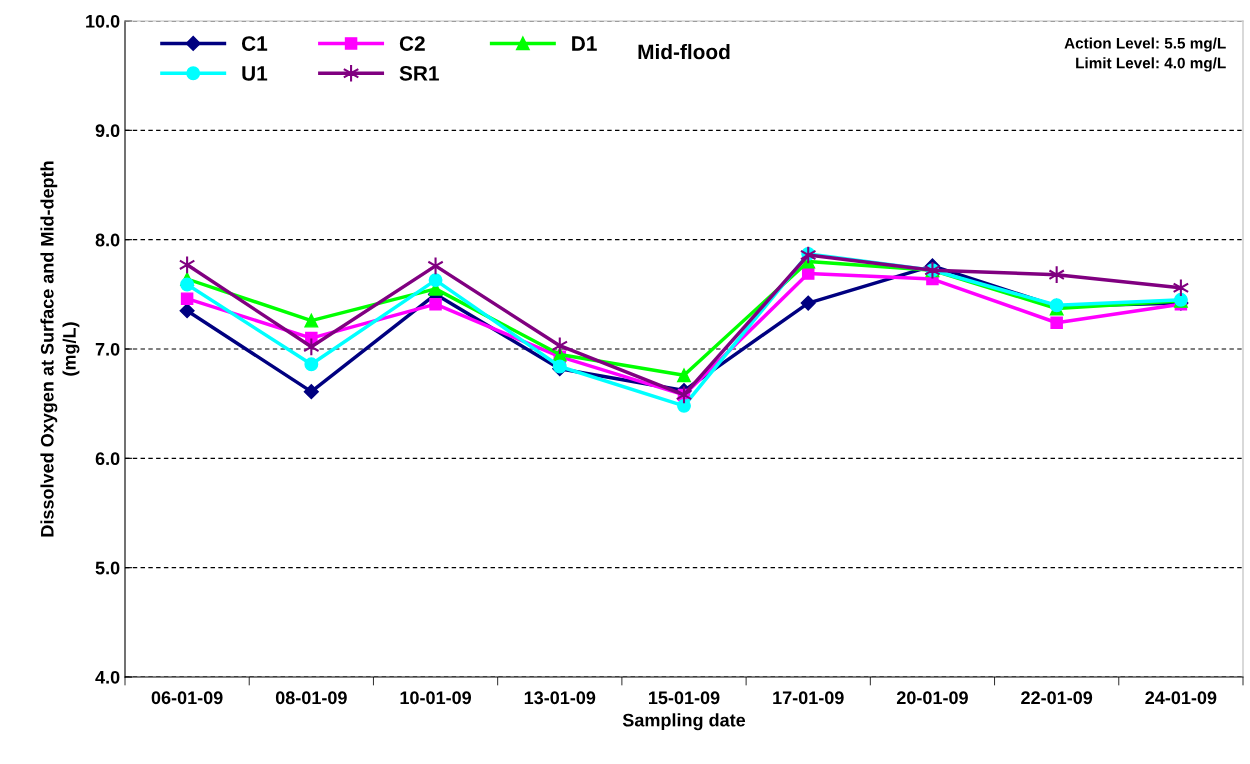 This screenshot has height=764, width=1250. I want to click on y-tick-label: 7.0, so click(107, 349).